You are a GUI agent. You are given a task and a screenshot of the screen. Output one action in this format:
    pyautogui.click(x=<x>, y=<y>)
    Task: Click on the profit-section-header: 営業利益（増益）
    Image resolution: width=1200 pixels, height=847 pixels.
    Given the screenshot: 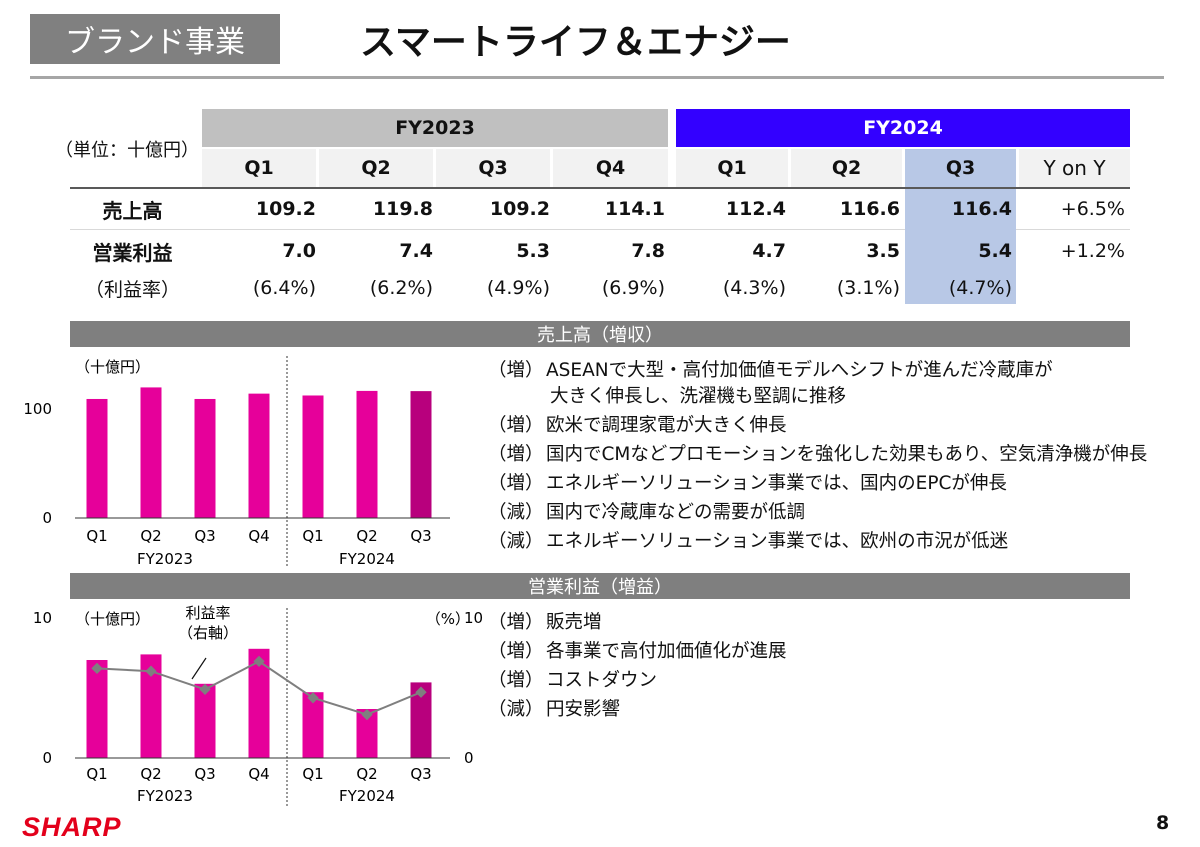 What is the action you would take?
    pyautogui.click(x=600, y=586)
    